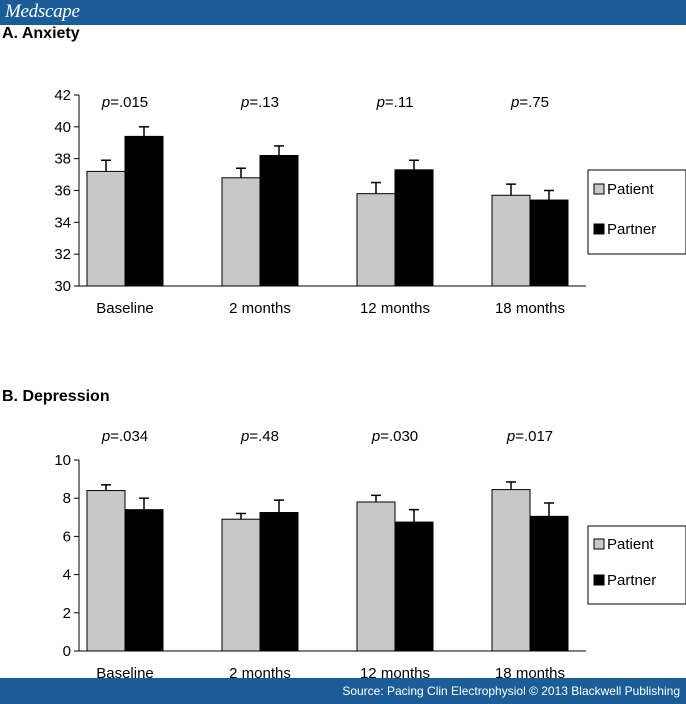  Describe the element at coordinates (56, 396) in the screenshot. I see `chart-title: B. Depression` at that location.